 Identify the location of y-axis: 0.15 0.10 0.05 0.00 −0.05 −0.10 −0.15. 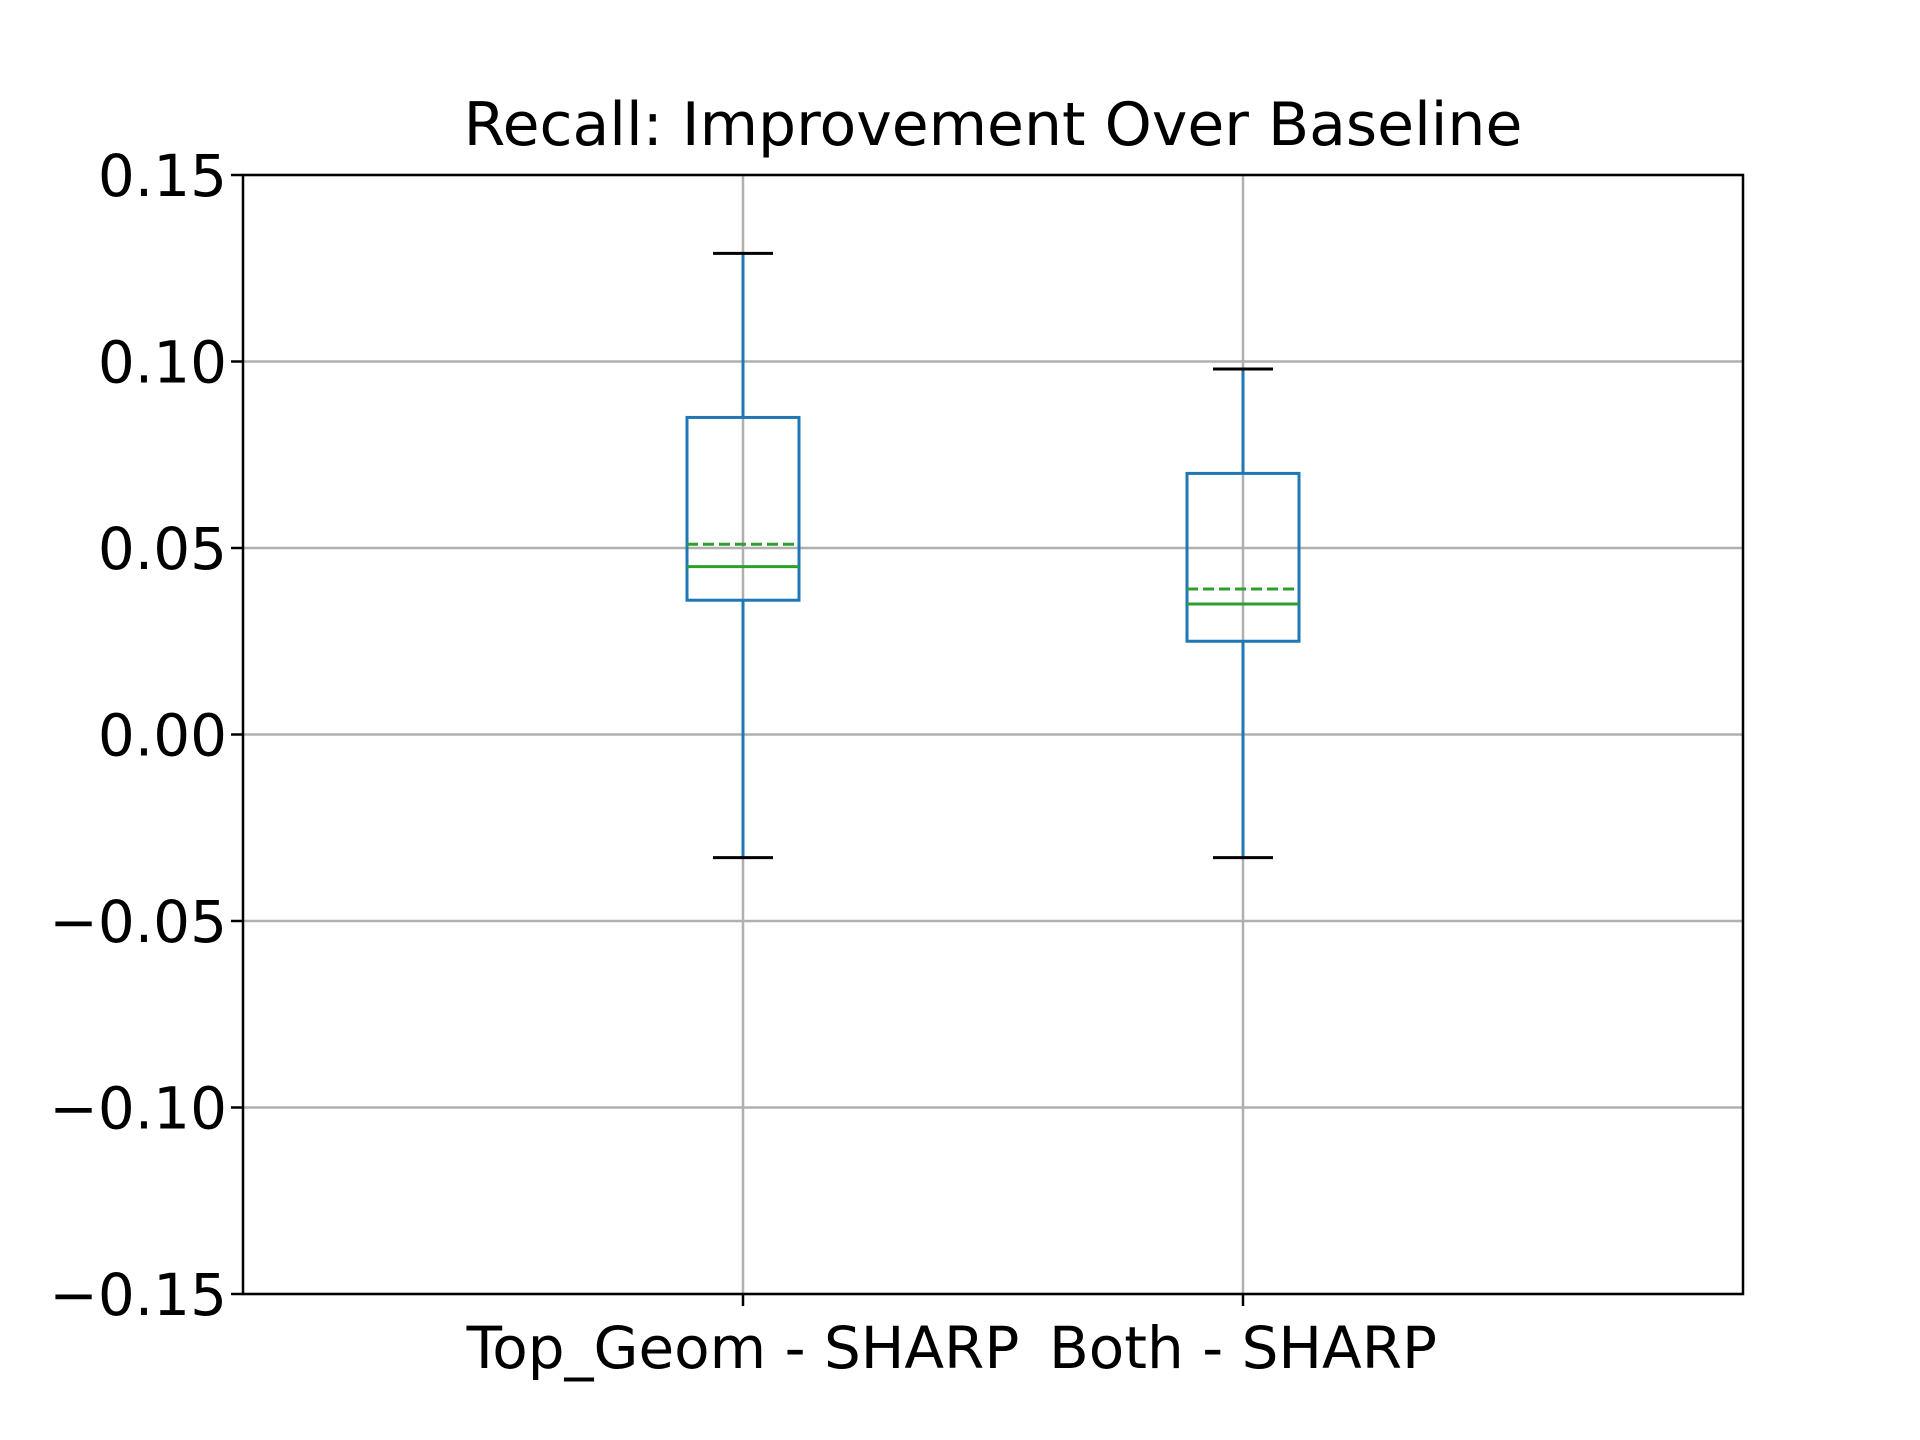
(146, 735).